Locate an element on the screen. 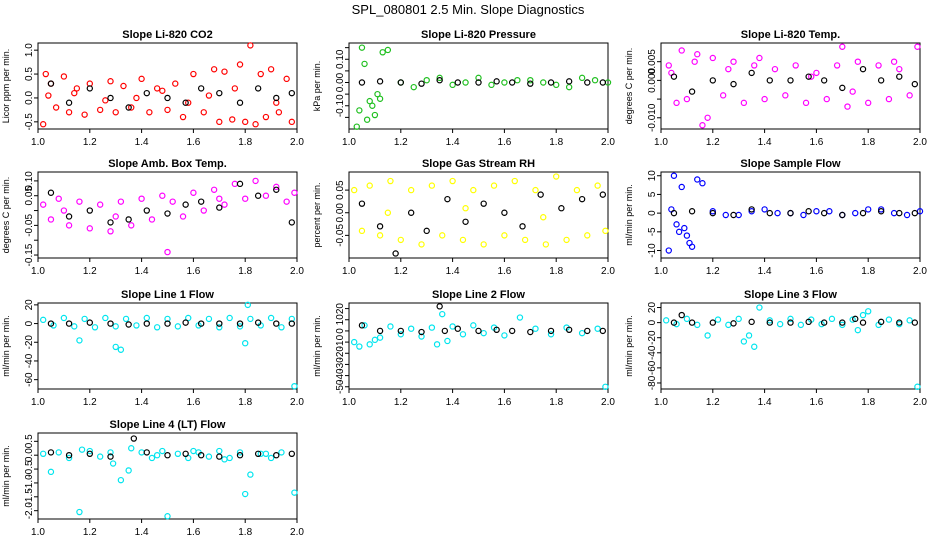 The height and width of the screenshot is (540, 936). plot-frame is located at coordinates (790, 346).